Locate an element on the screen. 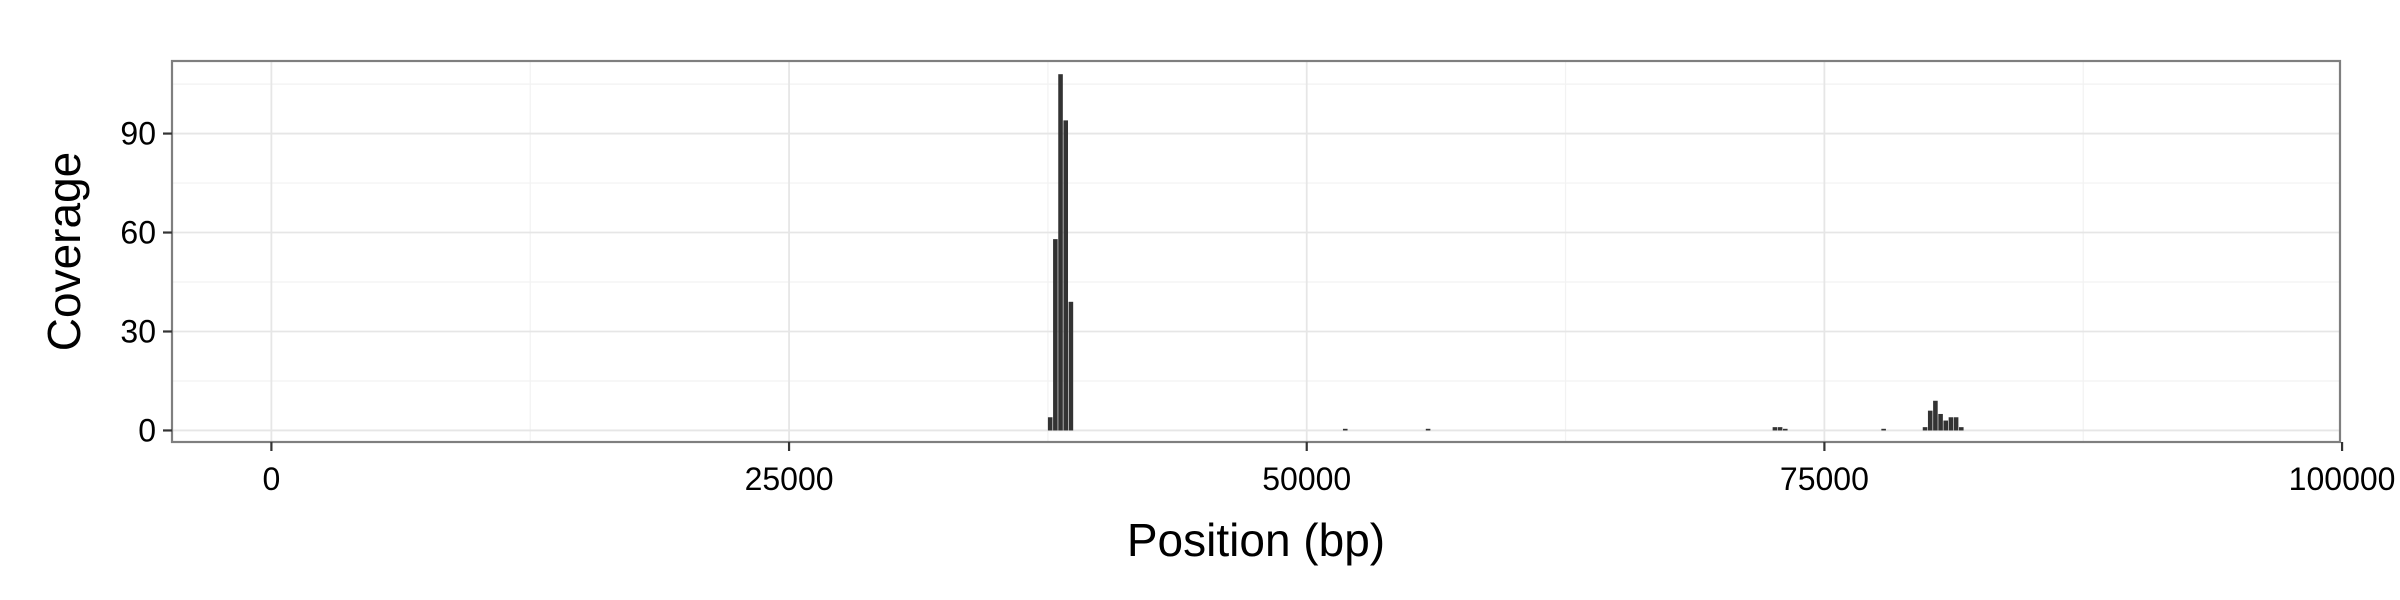 This screenshot has width=2400, height=600. y-axis: 0 30 60 90 is located at coordinates (146, 282).